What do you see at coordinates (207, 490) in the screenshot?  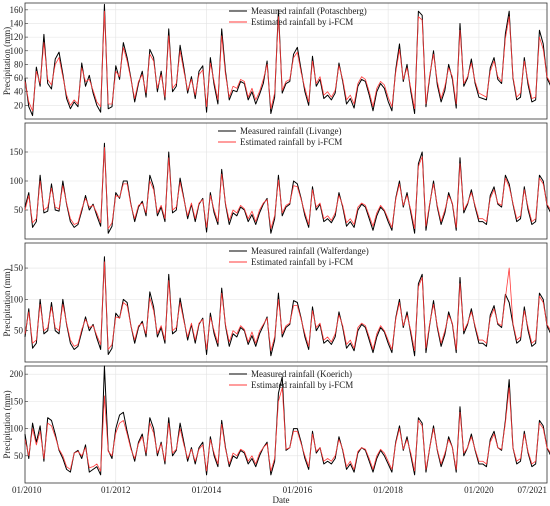 I see `x-tick-label: 01/2014` at bounding box center [207, 490].